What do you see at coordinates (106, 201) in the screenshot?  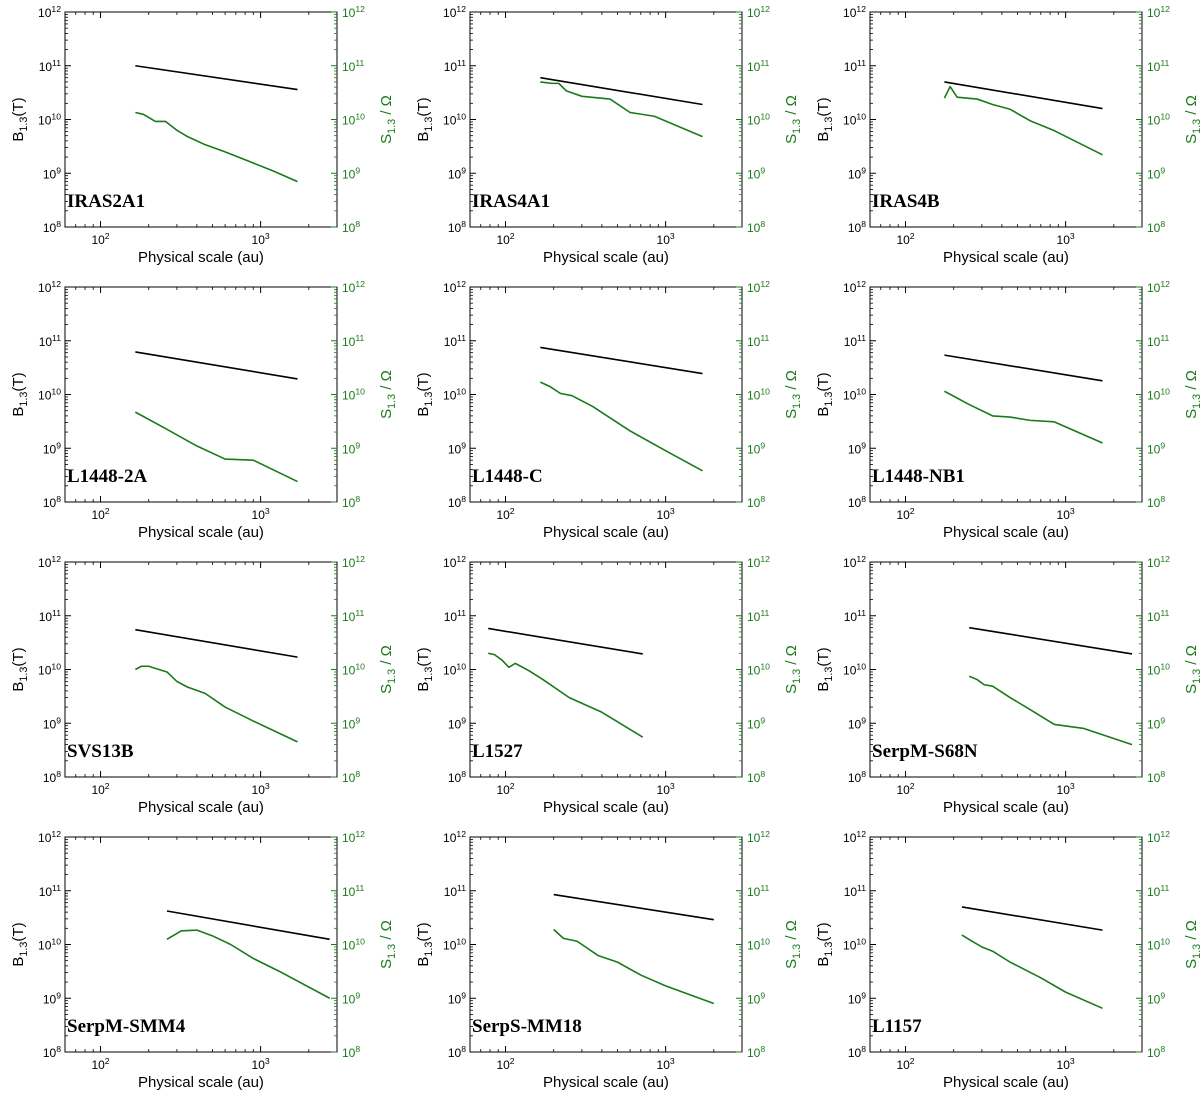 I see `source-label: IRAS2A1` at bounding box center [106, 201].